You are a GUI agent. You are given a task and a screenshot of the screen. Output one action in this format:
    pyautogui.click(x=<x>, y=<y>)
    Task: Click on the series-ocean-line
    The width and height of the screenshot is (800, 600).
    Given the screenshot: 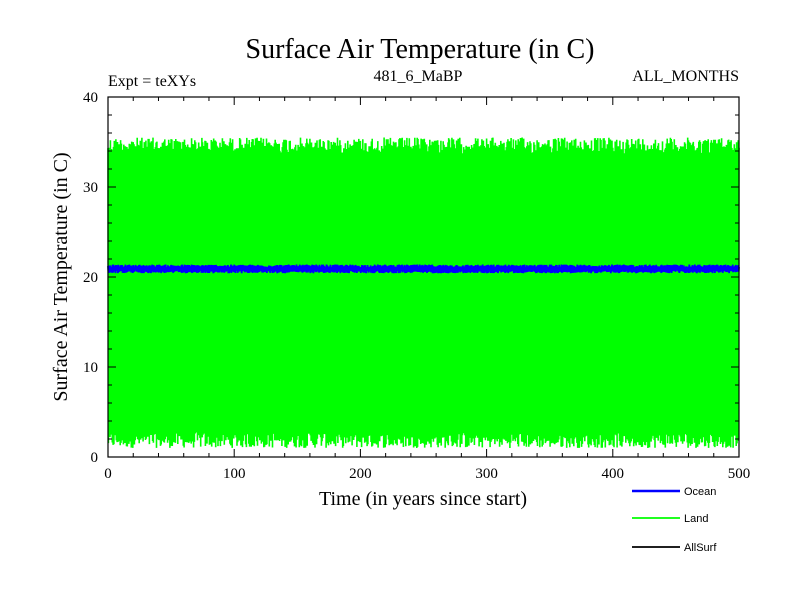 What is the action you would take?
    pyautogui.click(x=423, y=269)
    